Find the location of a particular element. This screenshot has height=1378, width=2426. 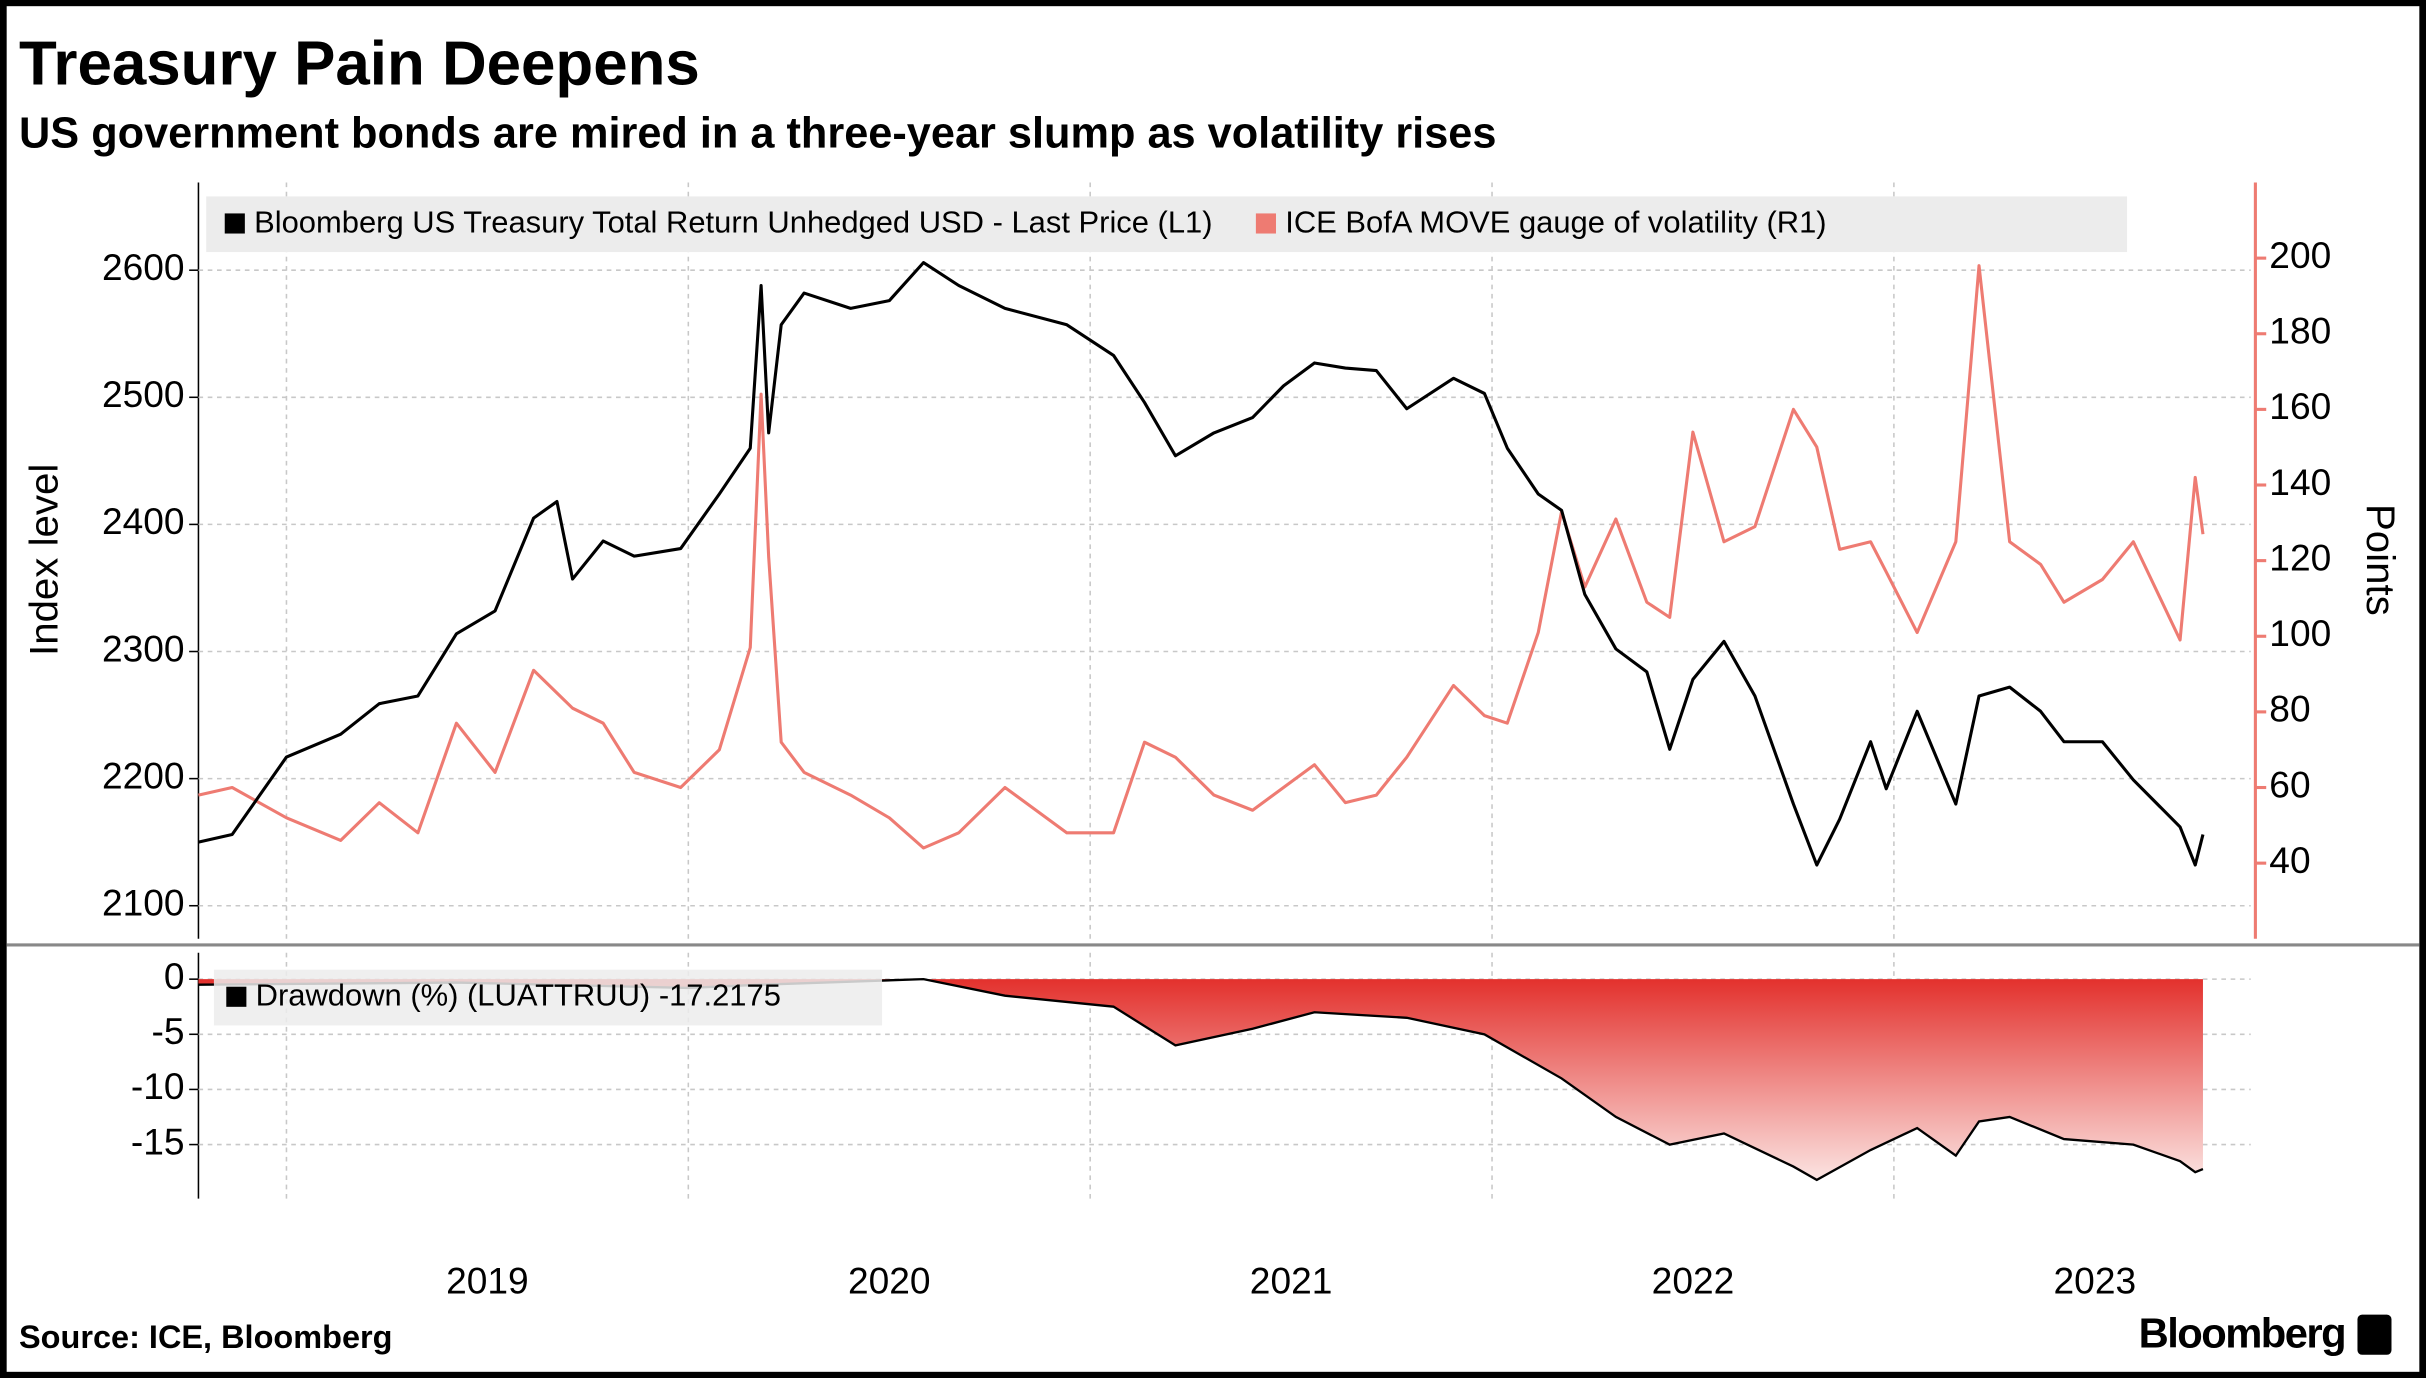

y-tick-label: 2400 is located at coordinates (143, 521).